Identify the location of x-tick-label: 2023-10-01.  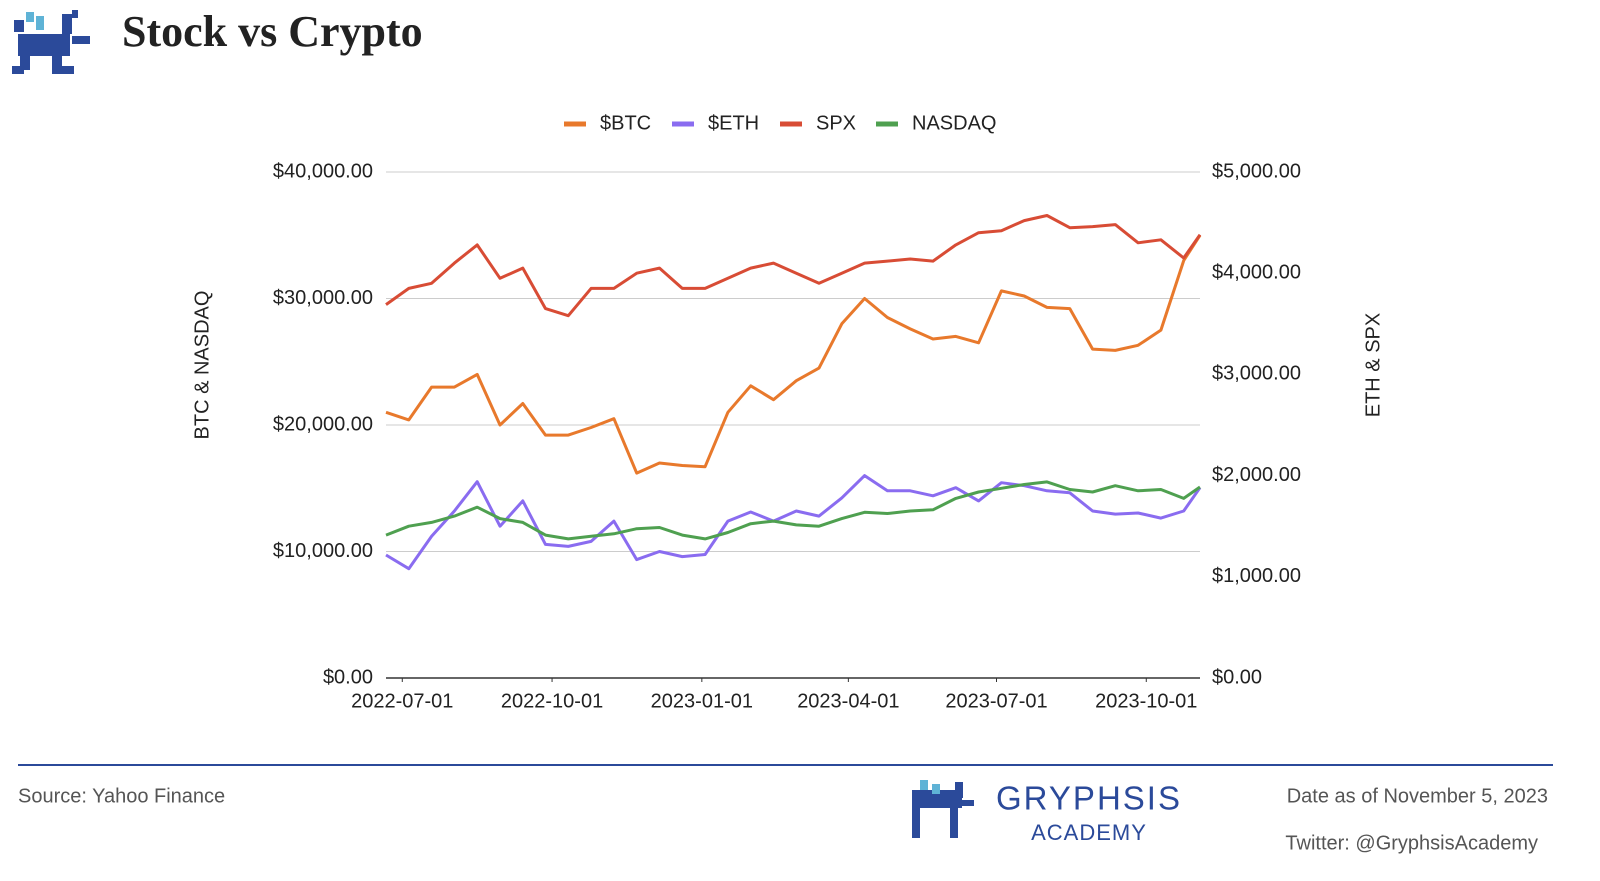
(1146, 701).